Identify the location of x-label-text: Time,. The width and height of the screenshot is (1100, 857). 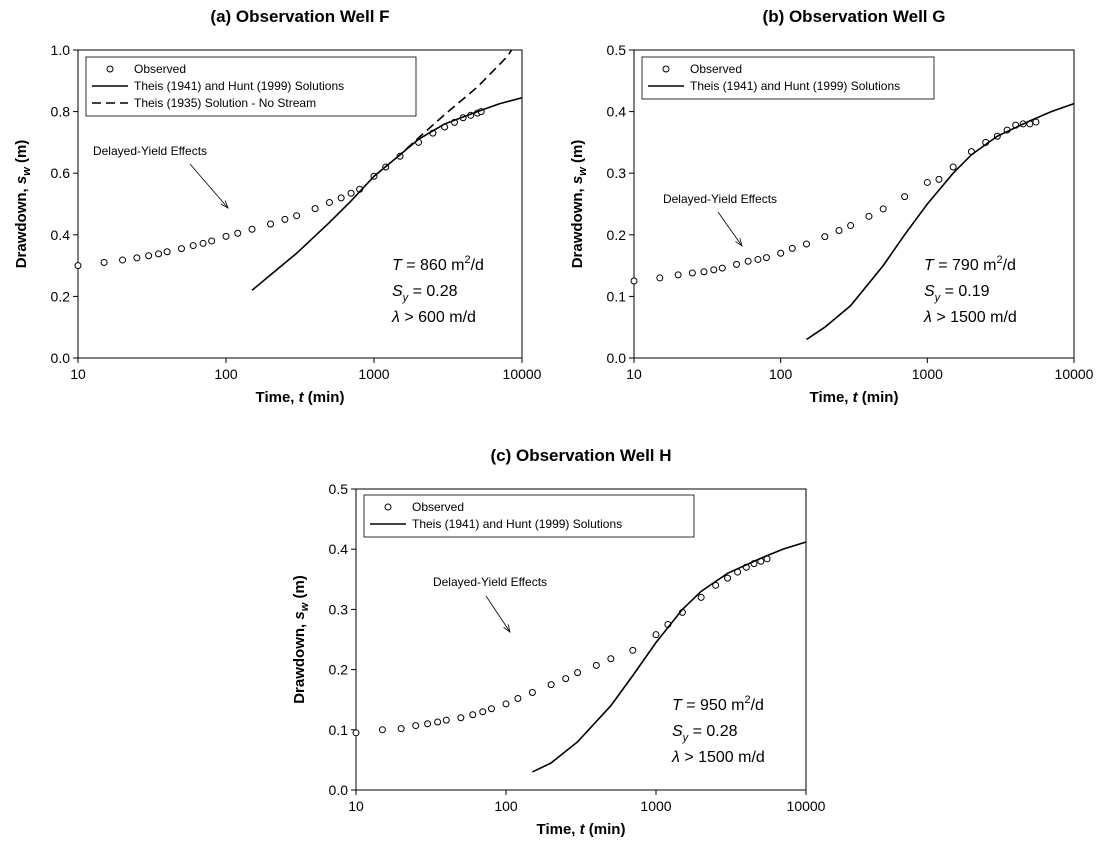
(831, 397).